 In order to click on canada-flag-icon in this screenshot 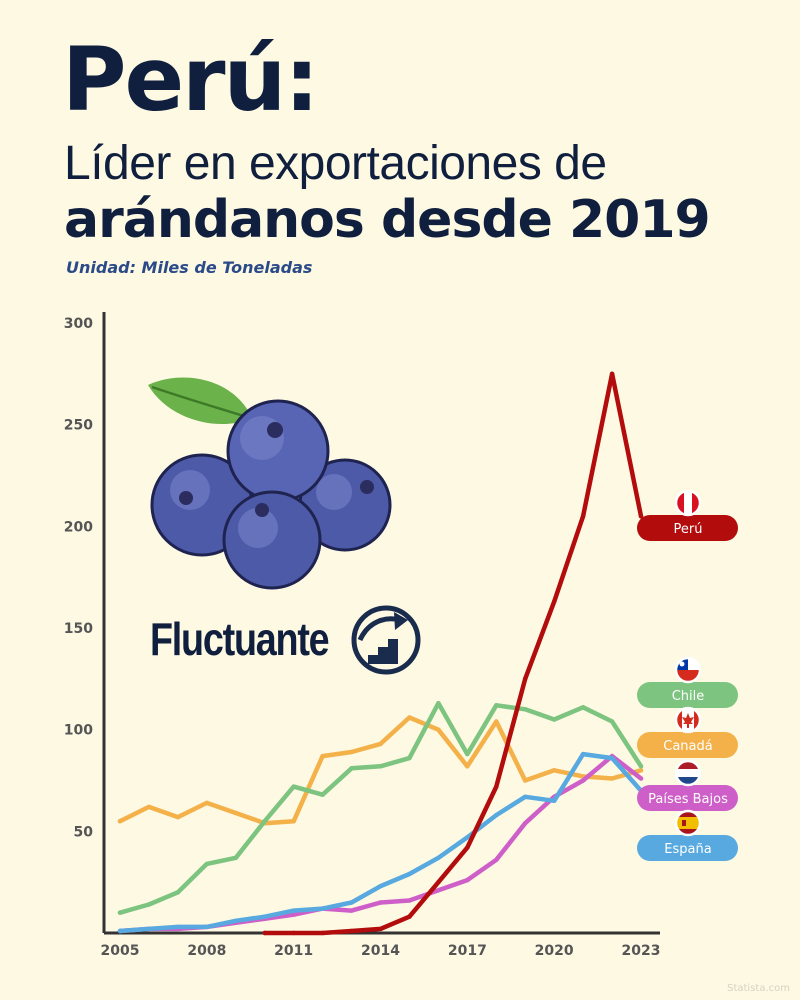, I will do `click(688, 720)`.